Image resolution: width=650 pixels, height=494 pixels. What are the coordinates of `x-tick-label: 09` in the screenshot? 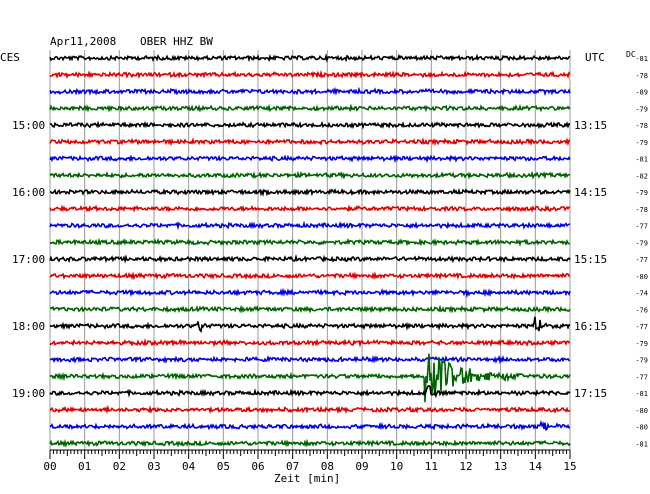 It's located at (361, 466).